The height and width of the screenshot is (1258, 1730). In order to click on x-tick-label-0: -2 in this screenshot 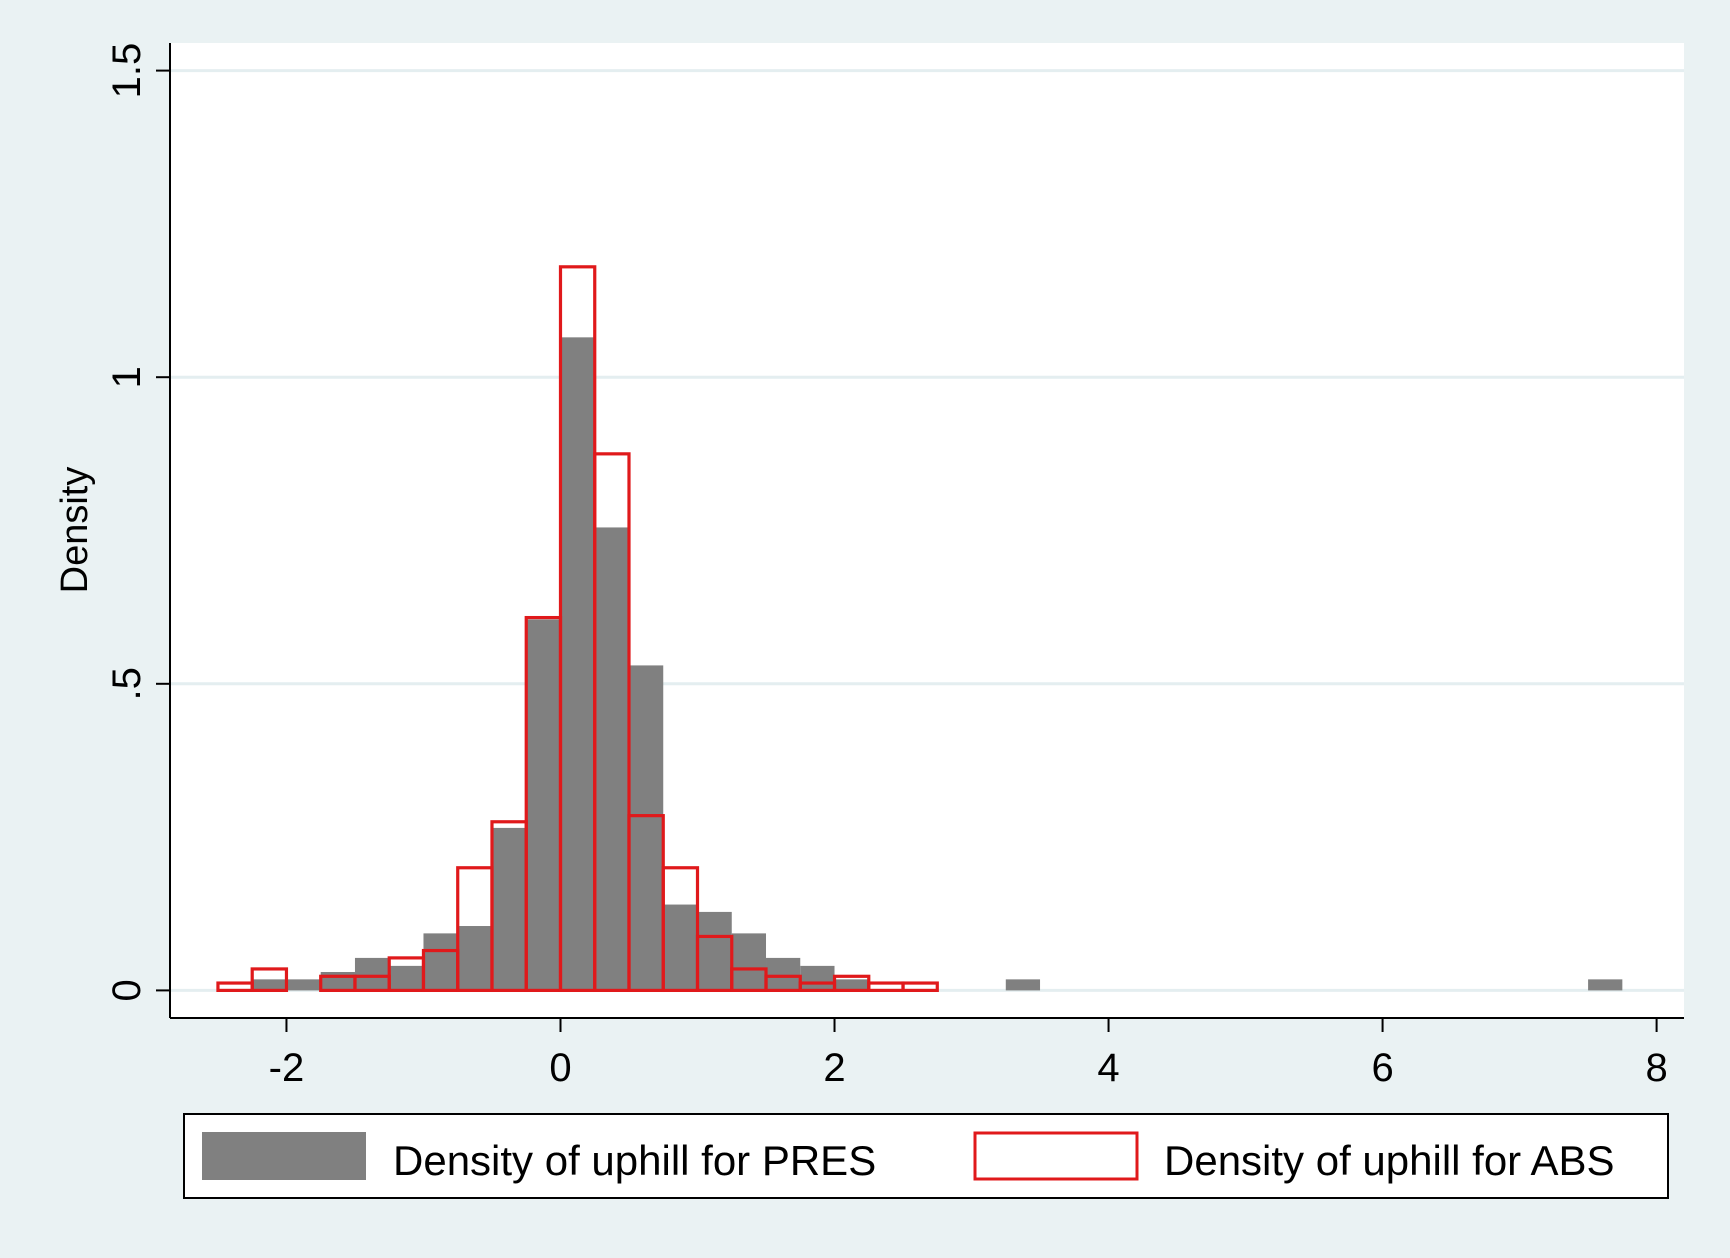, I will do `click(287, 1068)`.